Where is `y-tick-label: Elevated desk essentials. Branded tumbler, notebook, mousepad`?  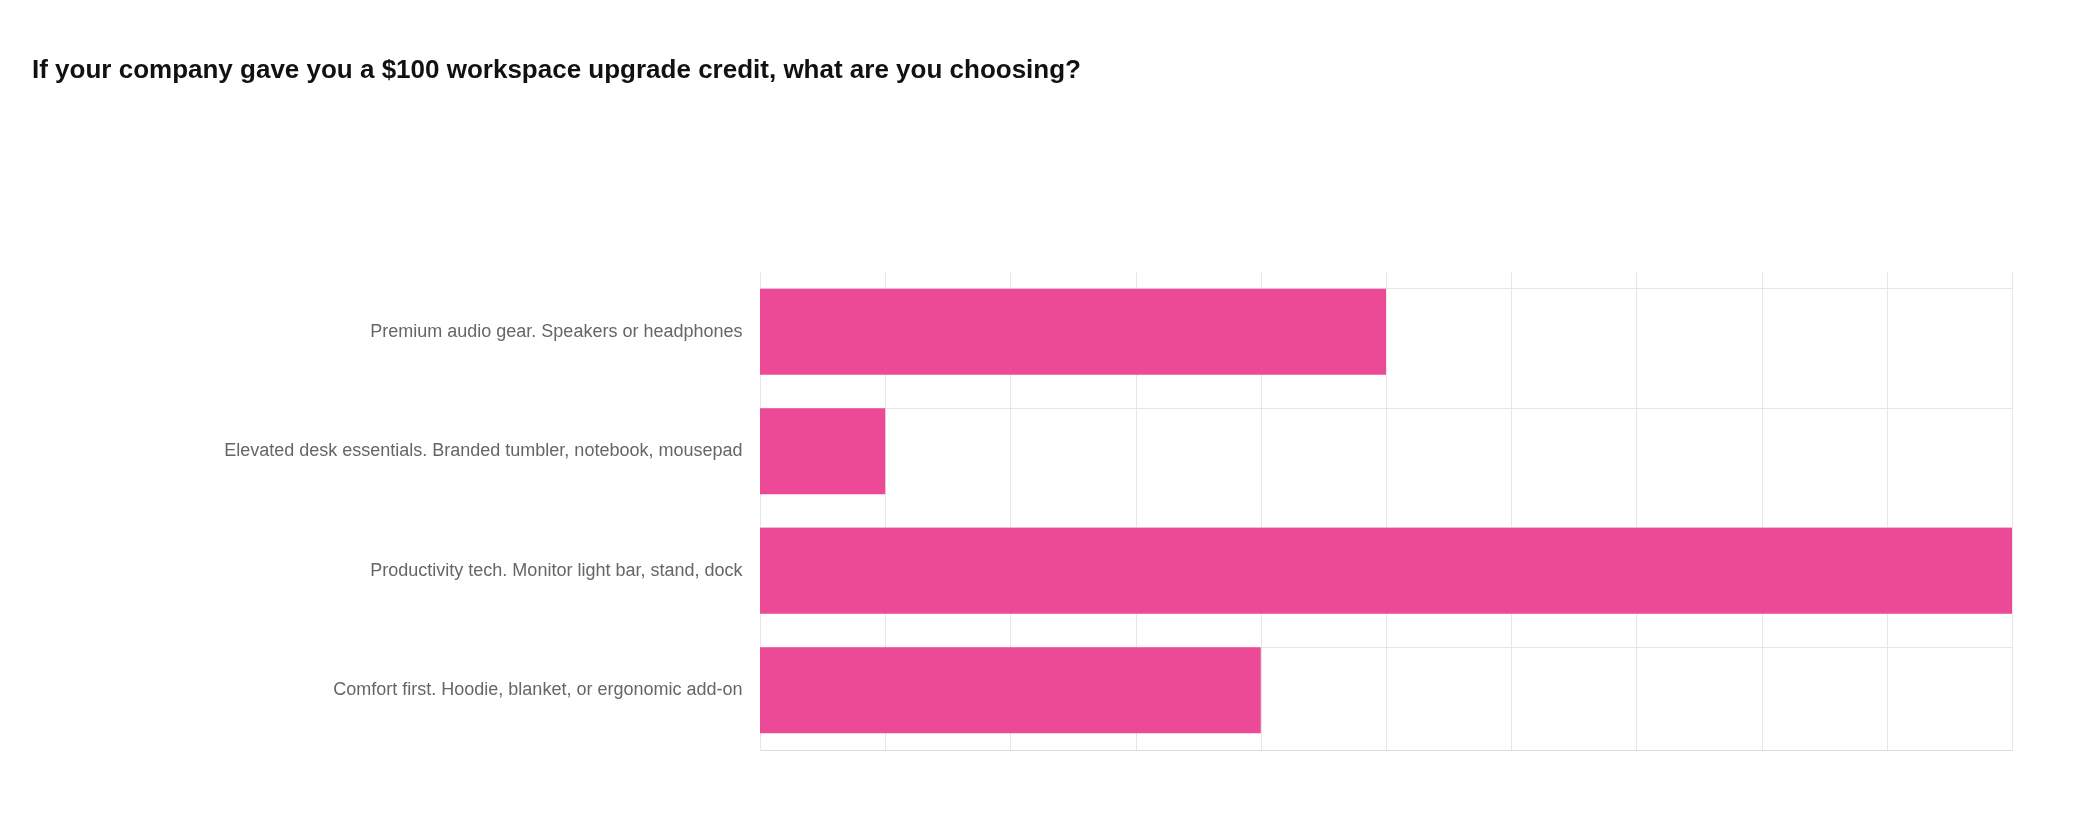 y-tick-label: Elevated desk essentials. Branded tumbler, notebook, mousepad is located at coordinates (483, 450).